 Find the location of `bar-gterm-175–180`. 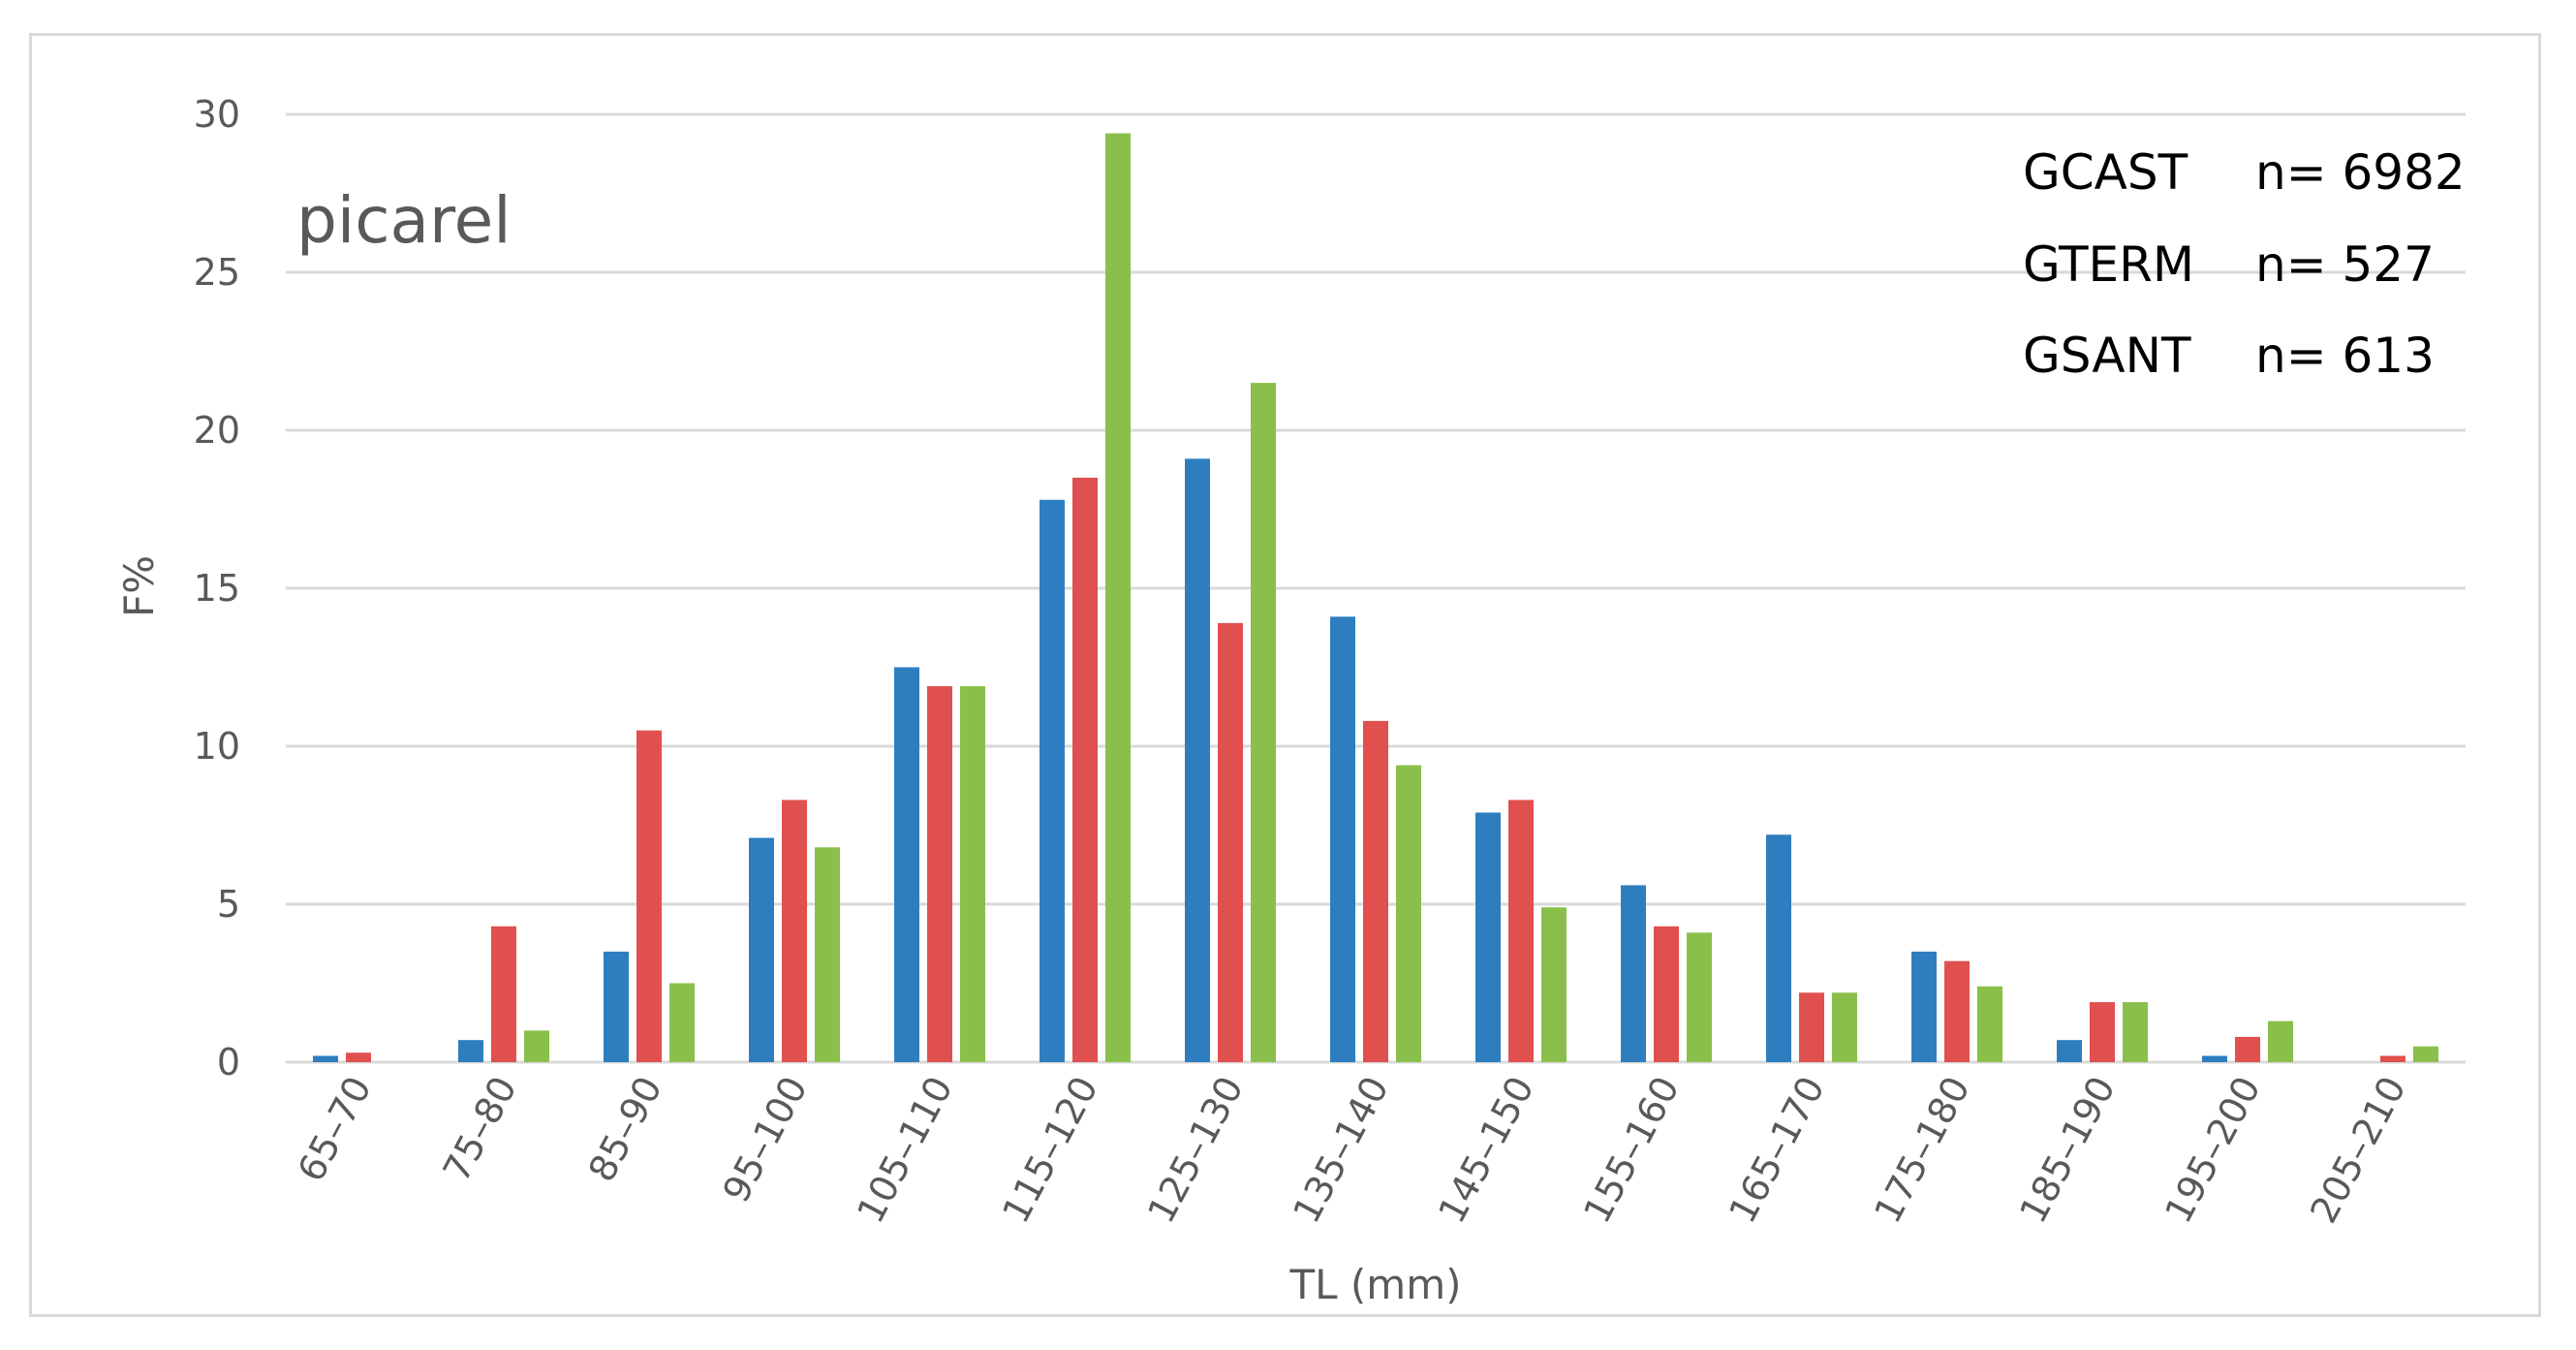

bar-gterm-175–180 is located at coordinates (1957, 1011).